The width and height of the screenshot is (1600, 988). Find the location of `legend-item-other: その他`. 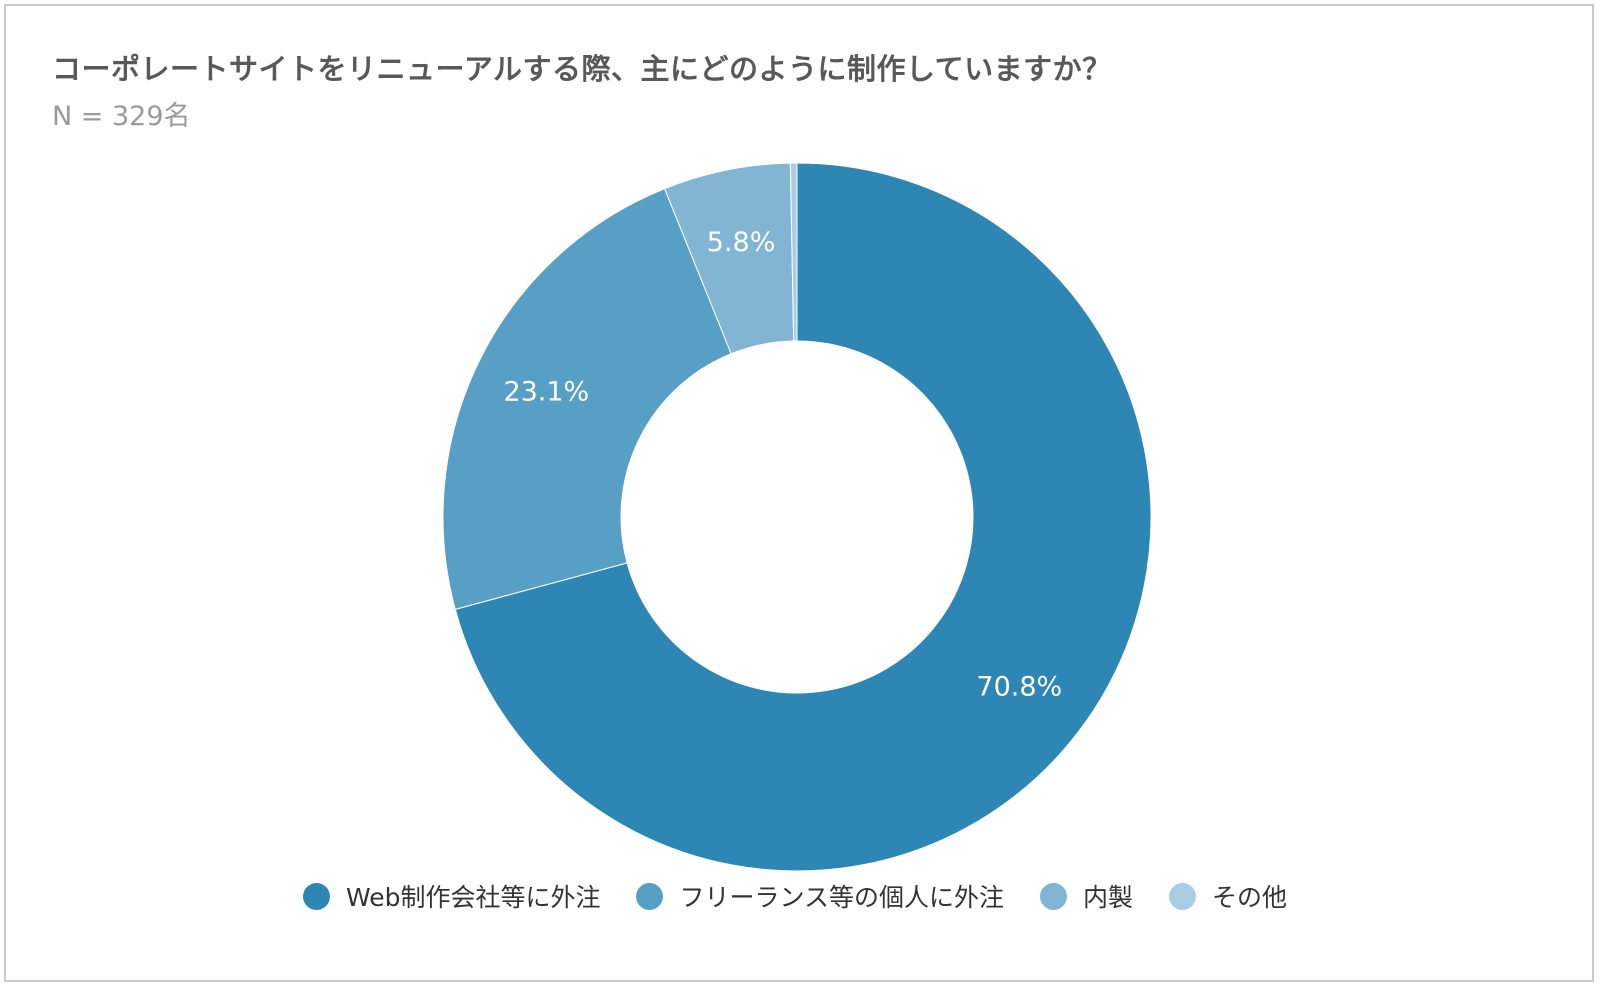

legend-item-other: その他 is located at coordinates (1228, 896).